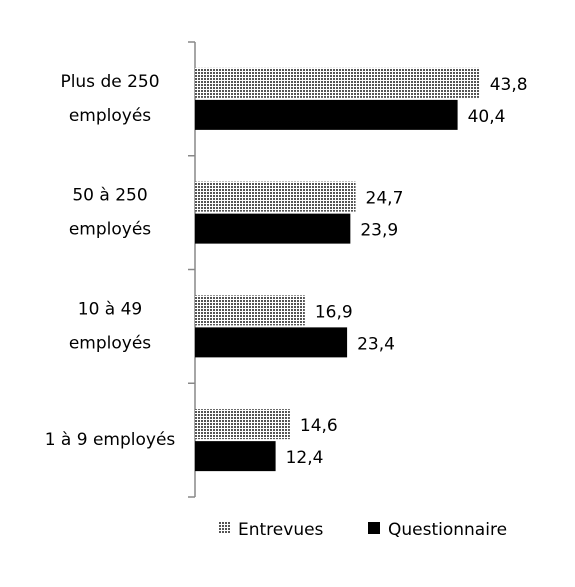 The width and height of the screenshot is (575, 587). I want to click on y-tick-label: 1 à 9 employés, so click(110, 440).